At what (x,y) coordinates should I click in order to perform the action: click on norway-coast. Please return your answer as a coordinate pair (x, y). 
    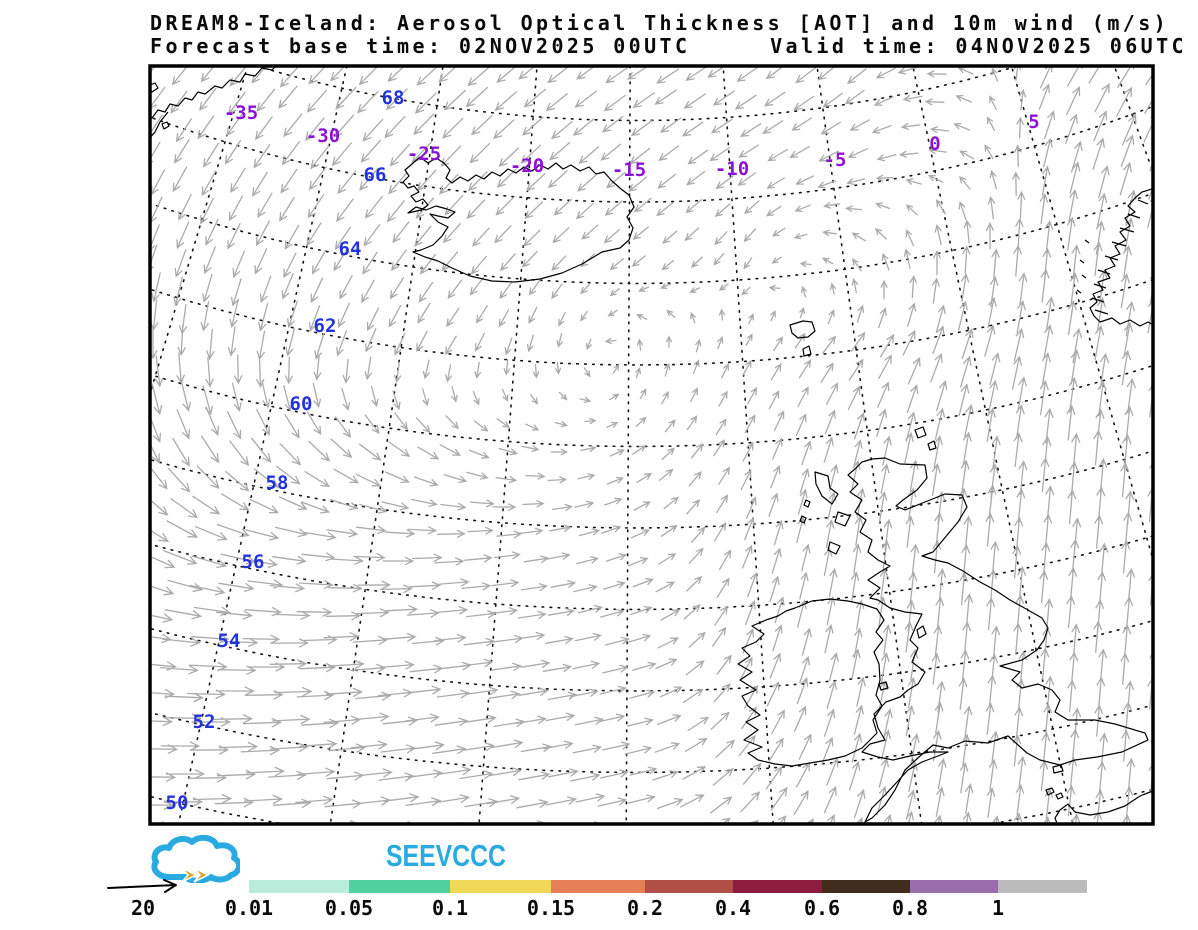
    Looking at the image, I should click on (1121, 257).